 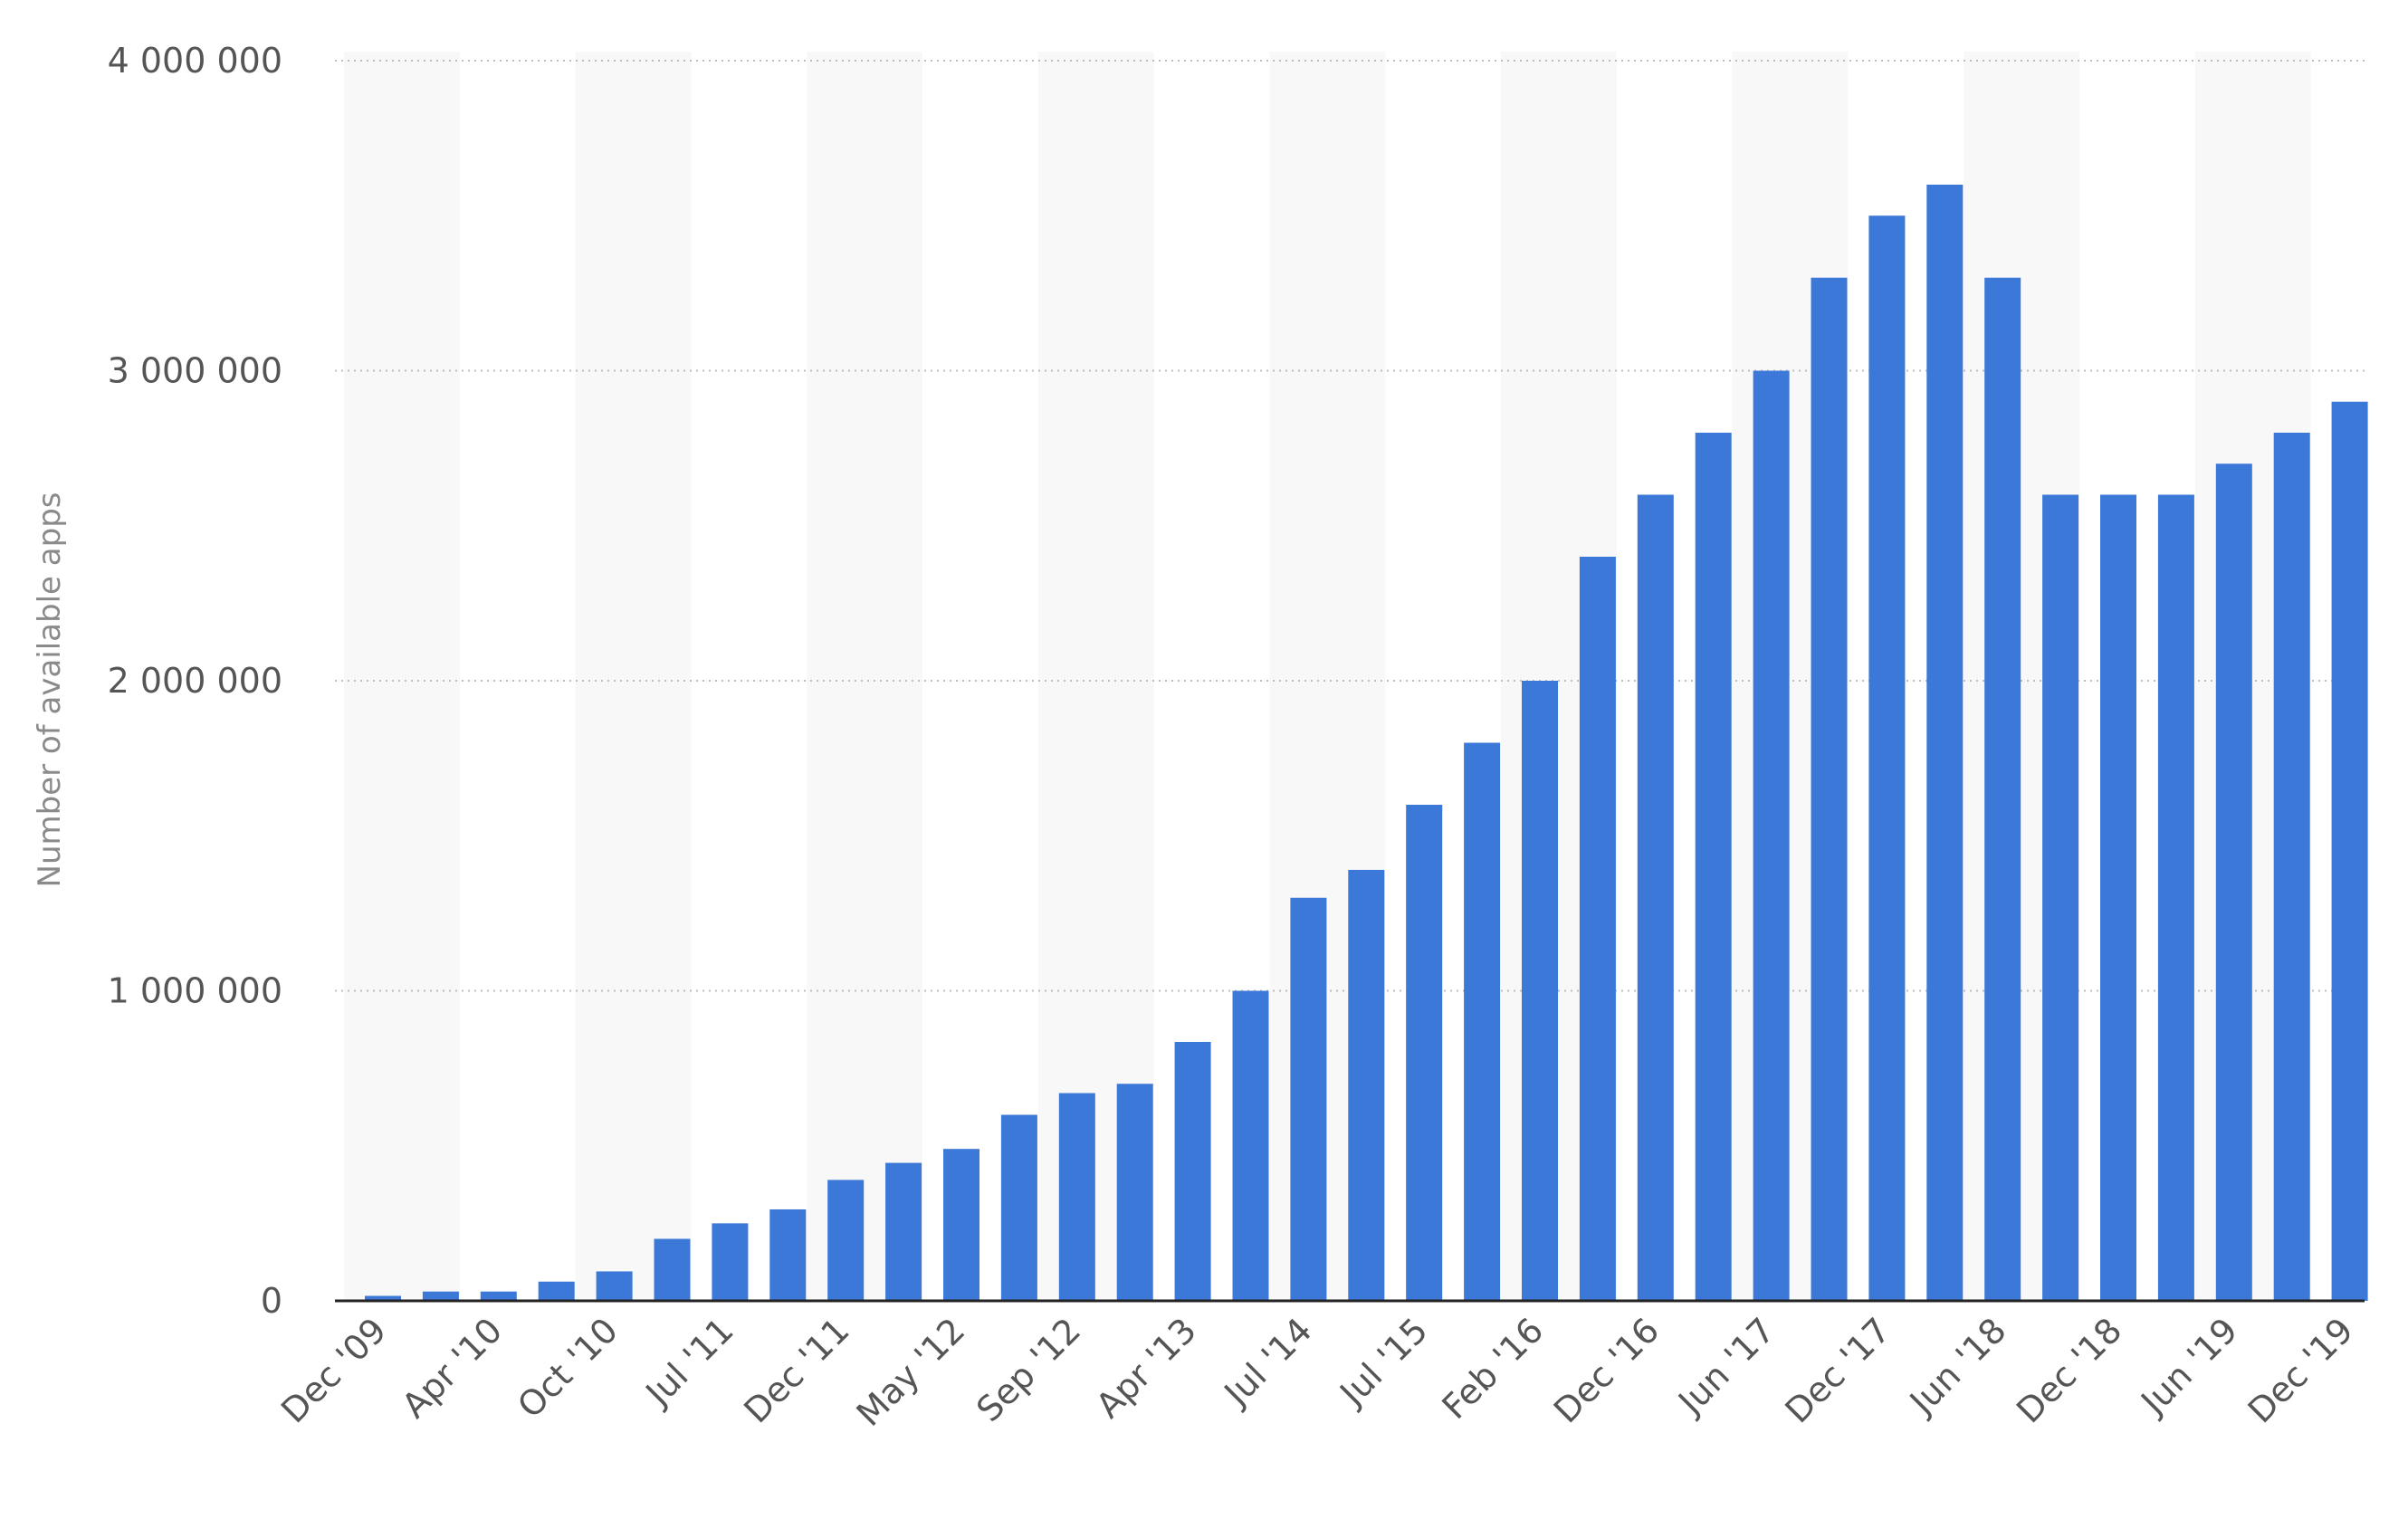 I want to click on y-tick-label: 2 000 000, so click(x=195, y=681).